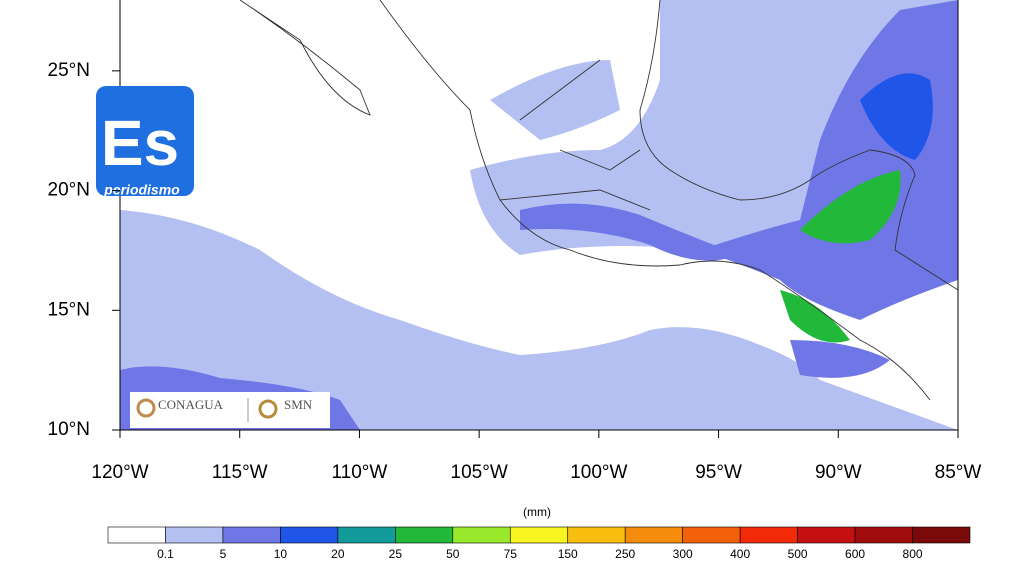 The height and width of the screenshot is (581, 1024). I want to click on colorbar-label: 150, so click(568, 554).